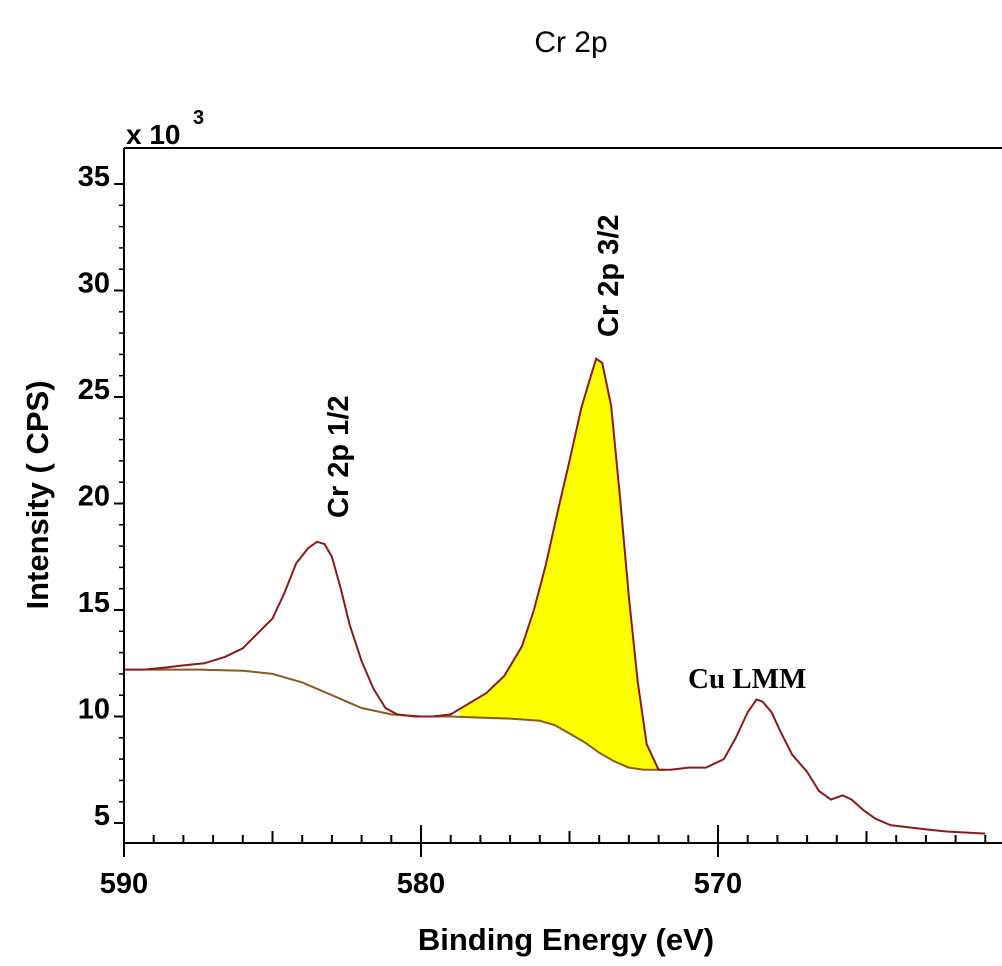  I want to click on y-tick-label: 25, so click(94, 390).